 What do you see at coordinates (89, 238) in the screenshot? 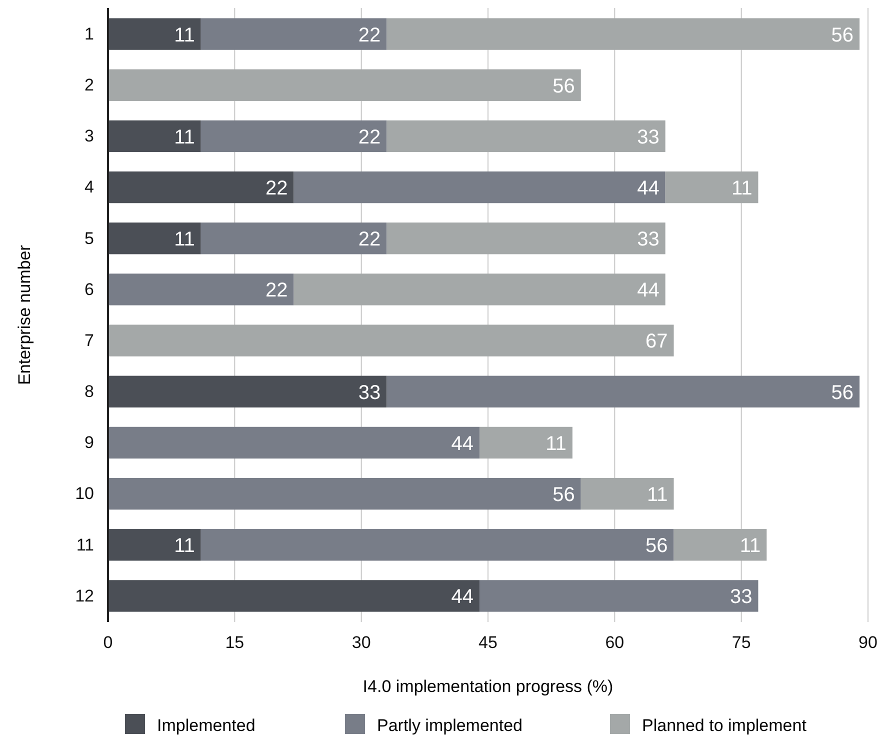
I see `y-tick-label: 5` at bounding box center [89, 238].